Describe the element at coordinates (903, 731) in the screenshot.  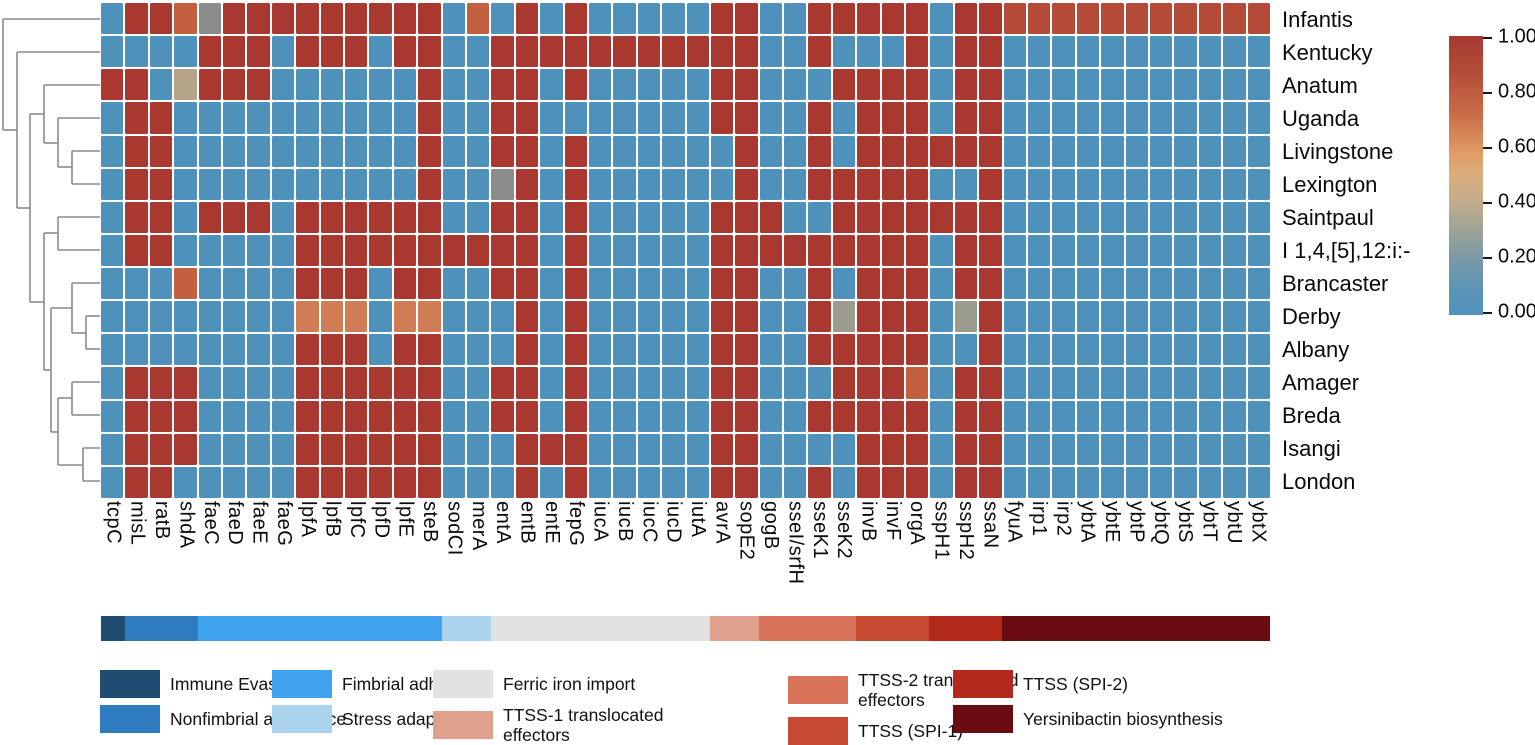
I see `legend-item: TTSS (SPI-1)` at that location.